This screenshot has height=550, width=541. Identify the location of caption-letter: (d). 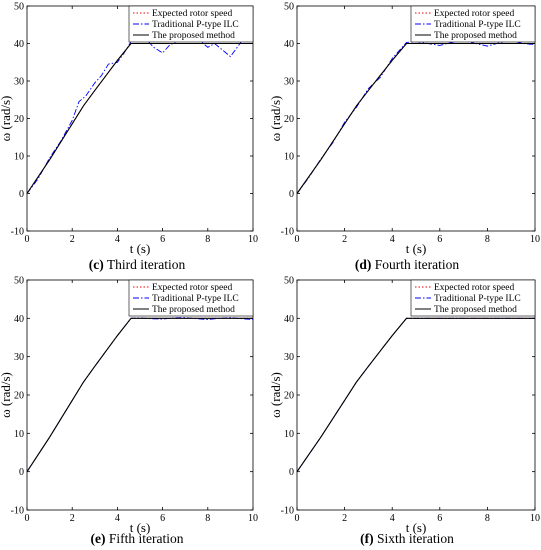
(363, 264).